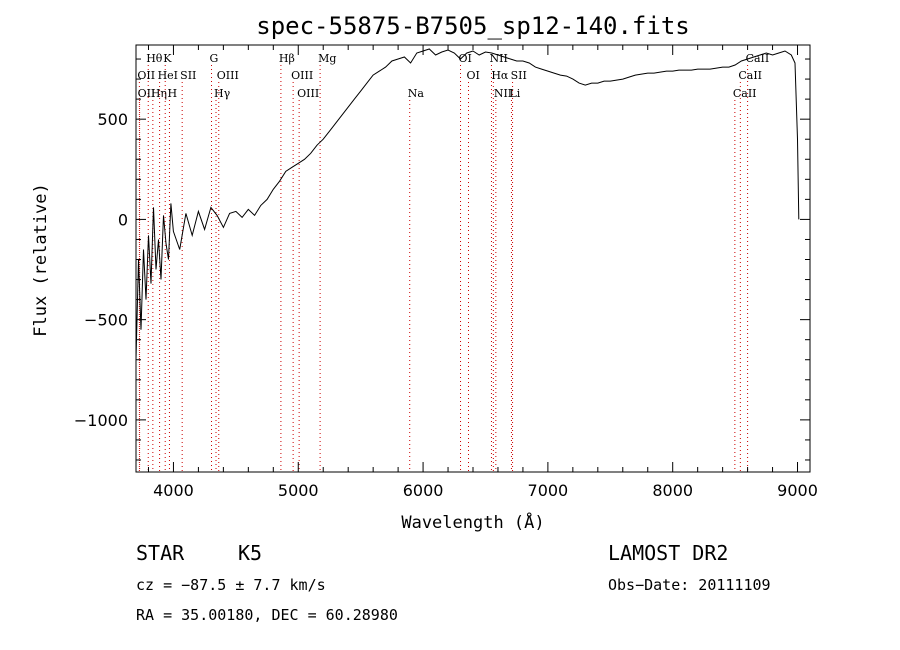 Image resolution: width=900 pixels, height=650 pixels. Describe the element at coordinates (222, 93) in the screenshot. I see `line-label: Hγ` at that location.